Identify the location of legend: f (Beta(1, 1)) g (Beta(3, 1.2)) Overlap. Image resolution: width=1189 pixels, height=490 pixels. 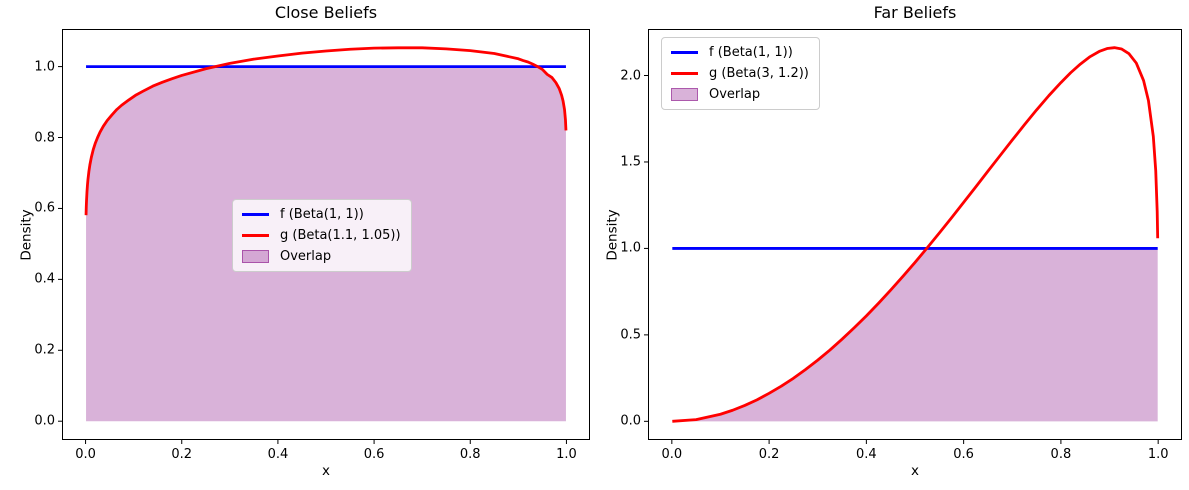
(740, 73).